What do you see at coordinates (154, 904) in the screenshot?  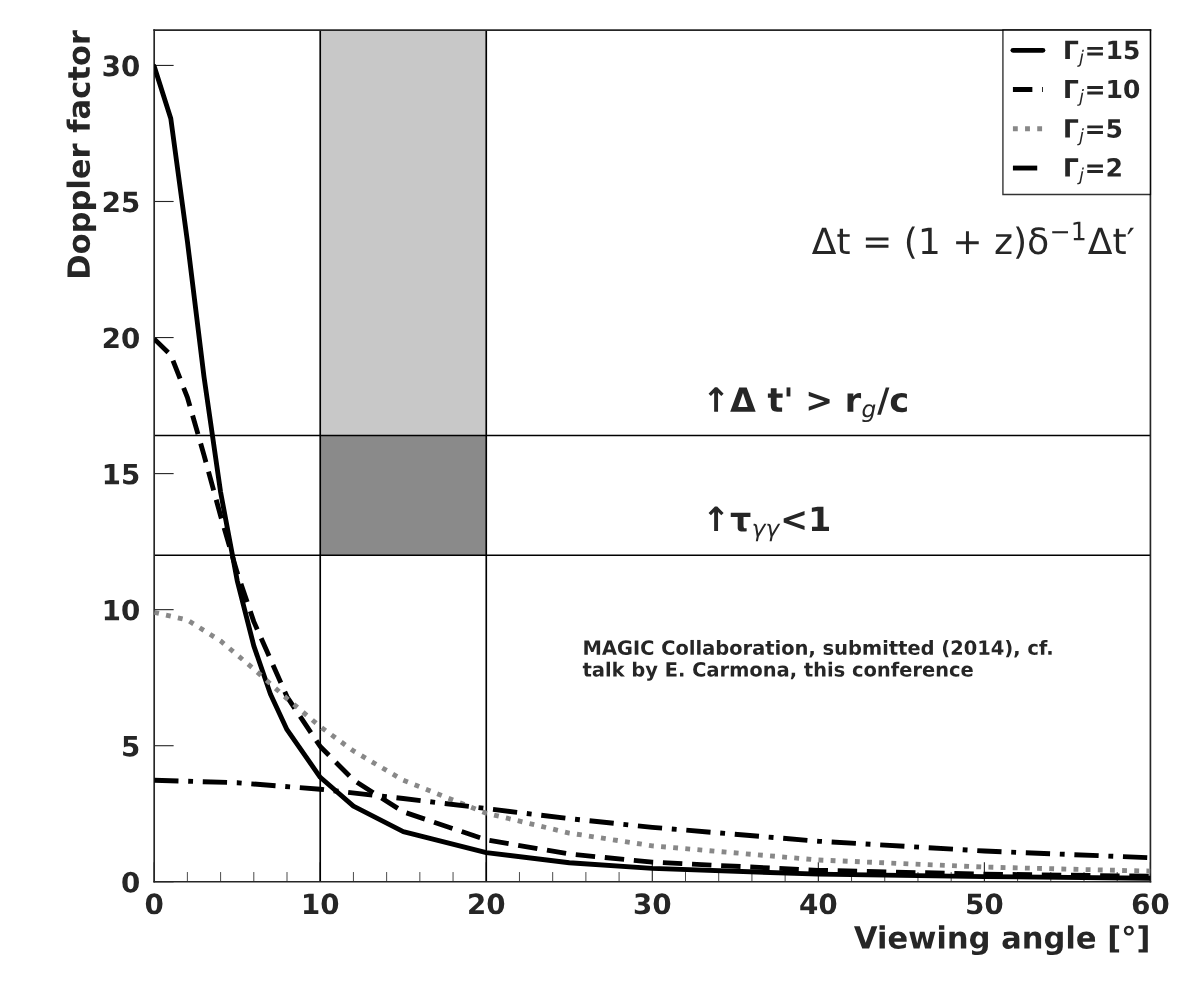 I see `x-tick-label: 0` at bounding box center [154, 904].